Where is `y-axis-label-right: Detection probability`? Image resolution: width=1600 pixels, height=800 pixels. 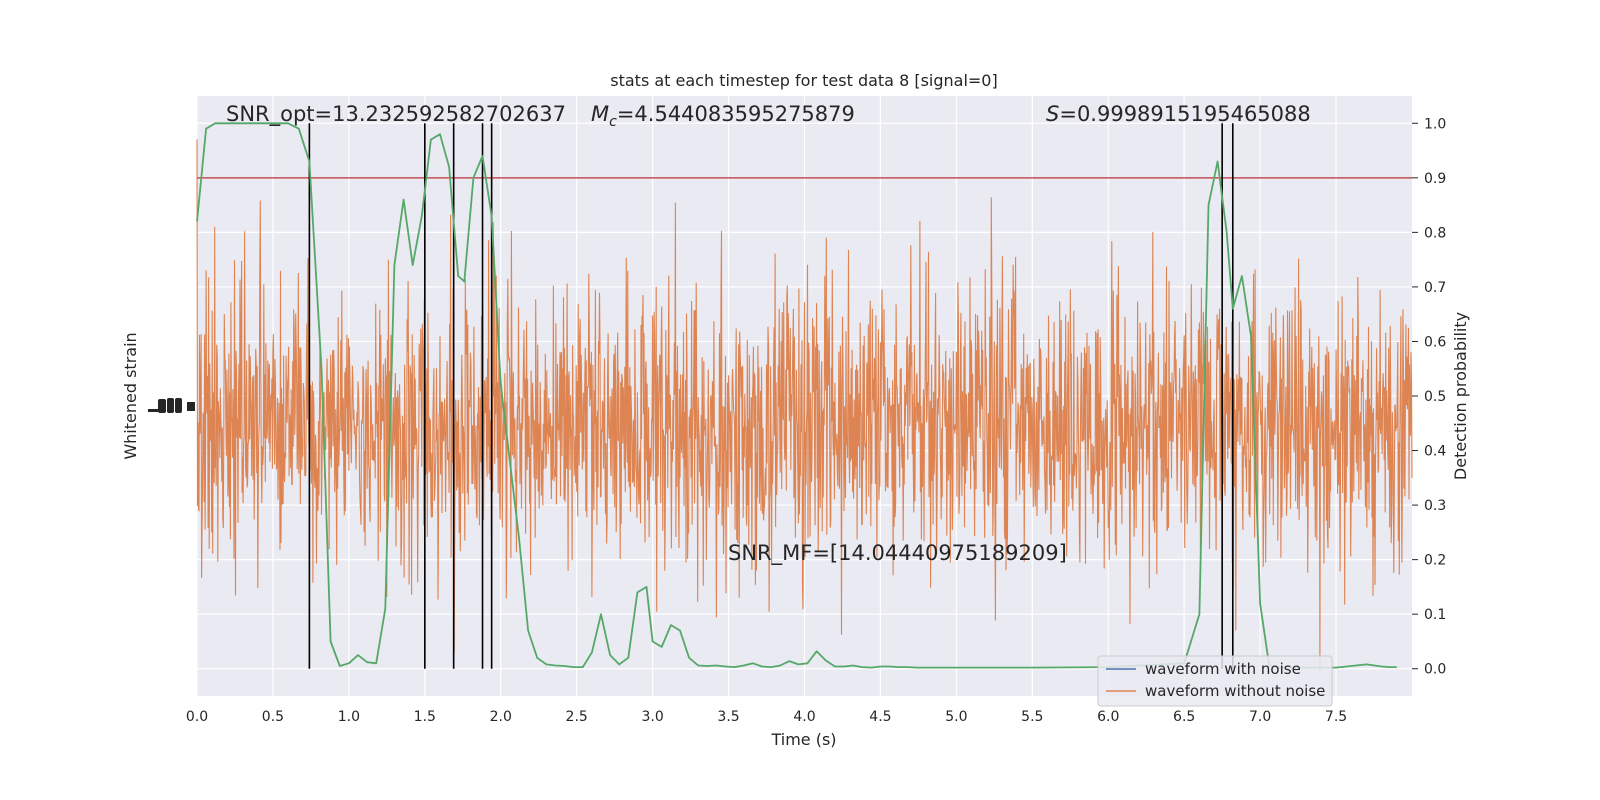
y-axis-label-right: Detection probability is located at coordinates (1460, 396).